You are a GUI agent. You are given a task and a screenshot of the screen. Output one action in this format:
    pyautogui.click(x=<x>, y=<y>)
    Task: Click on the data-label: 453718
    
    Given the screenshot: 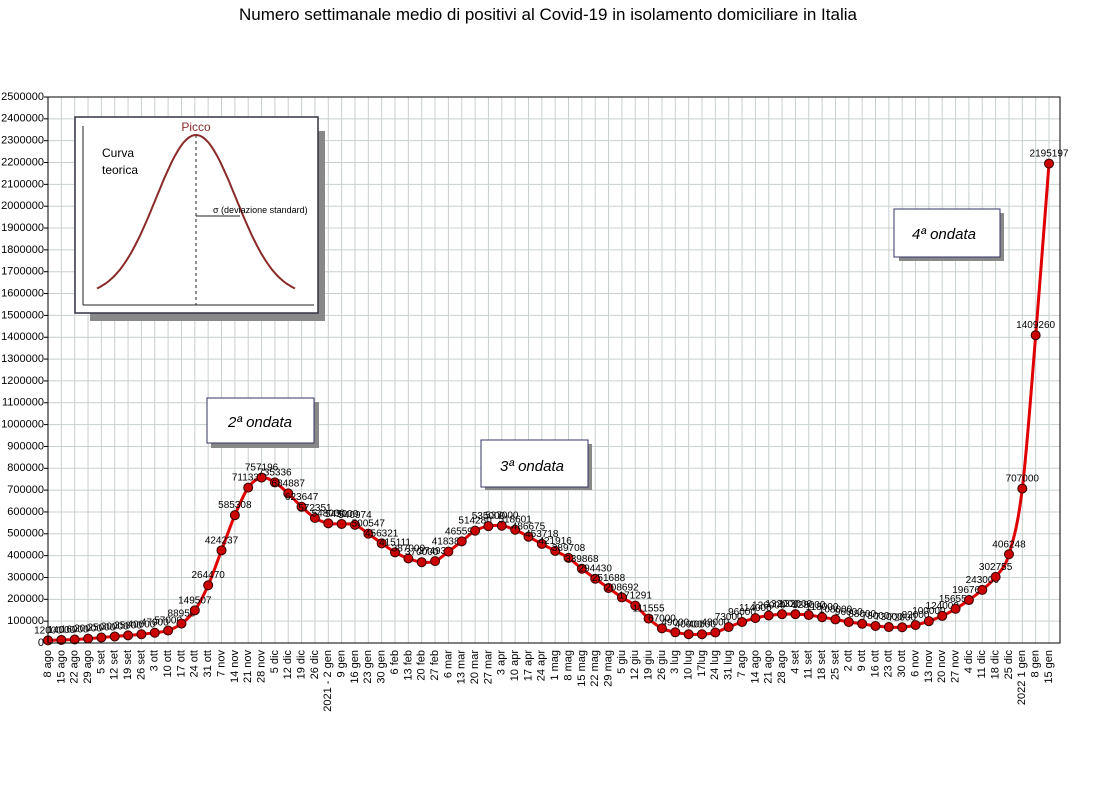 What is the action you would take?
    pyautogui.click(x=542, y=534)
    